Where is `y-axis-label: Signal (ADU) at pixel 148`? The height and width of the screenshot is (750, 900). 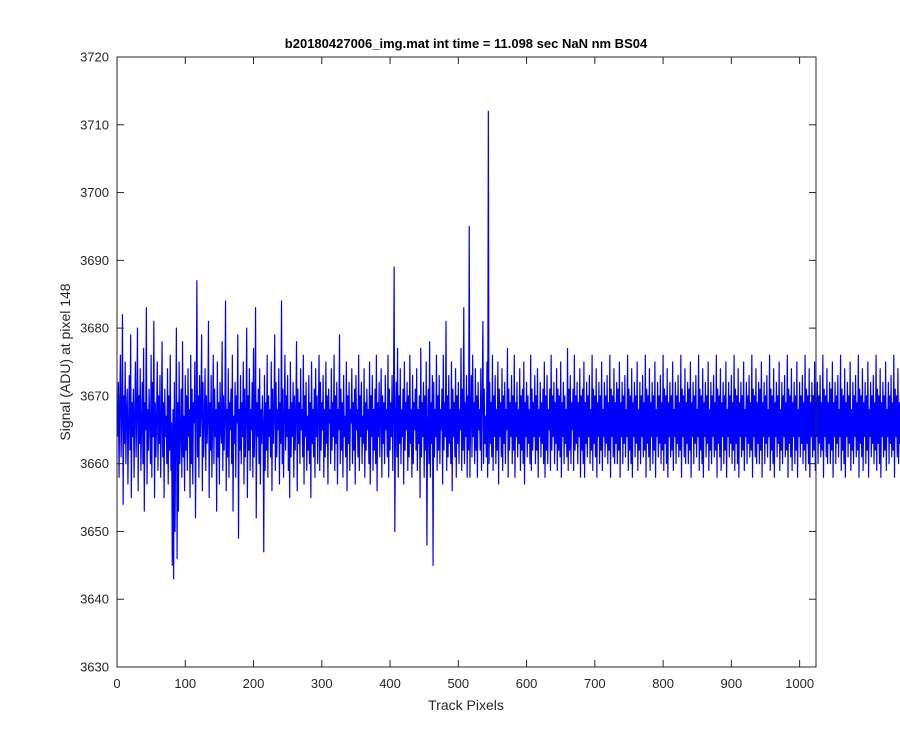
y-axis-label: Signal (ADU) at pixel 148 is located at coordinates (65, 361).